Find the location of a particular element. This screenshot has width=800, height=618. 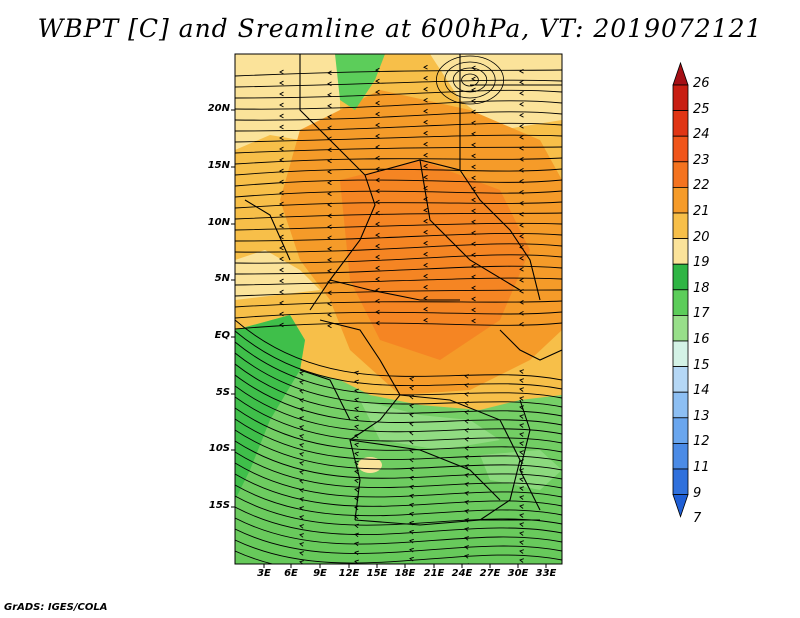

colorbar-label: 9 is located at coordinates (697, 493).